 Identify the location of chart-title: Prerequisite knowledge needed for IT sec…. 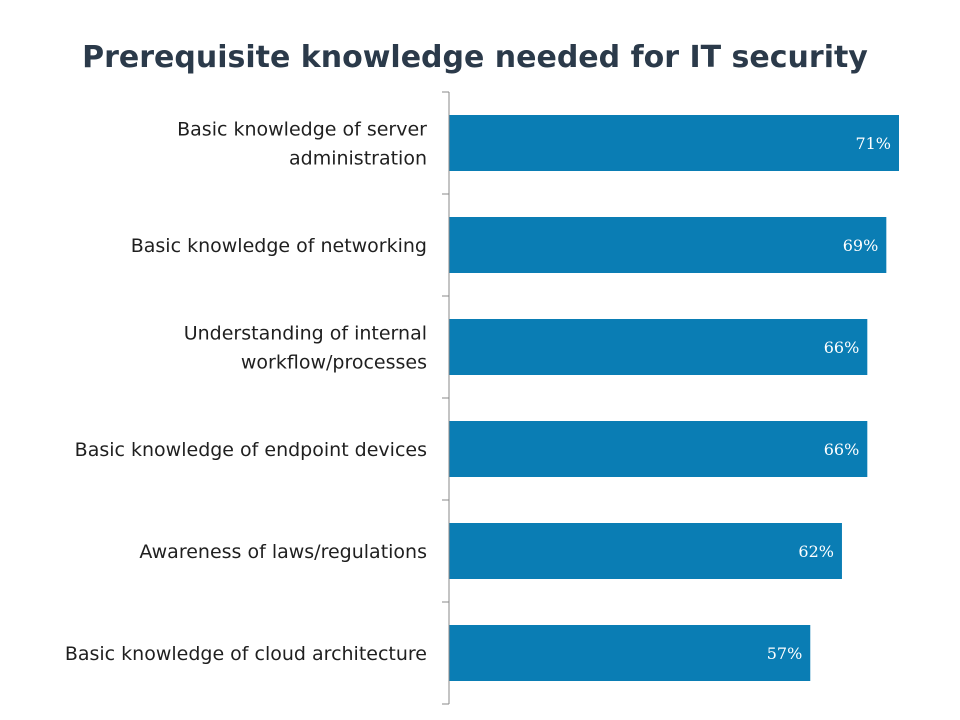
(475, 57).